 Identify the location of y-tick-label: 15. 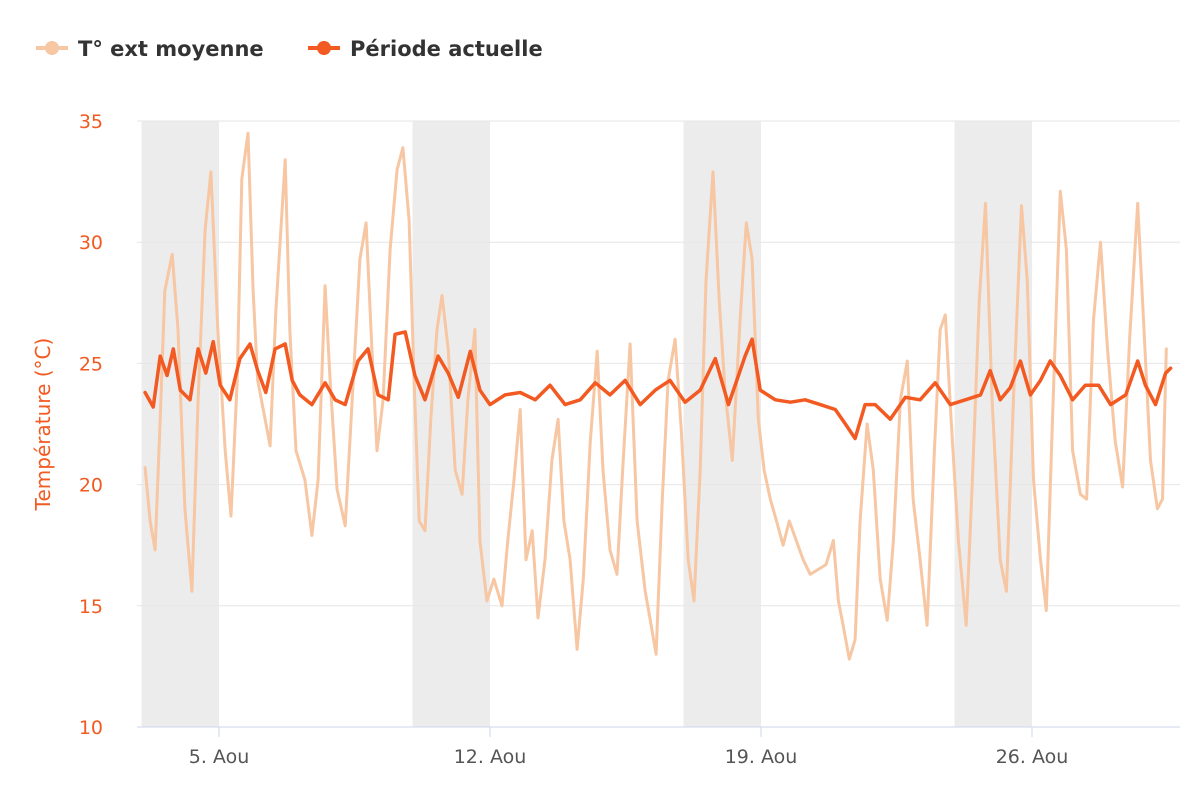
(91, 607).